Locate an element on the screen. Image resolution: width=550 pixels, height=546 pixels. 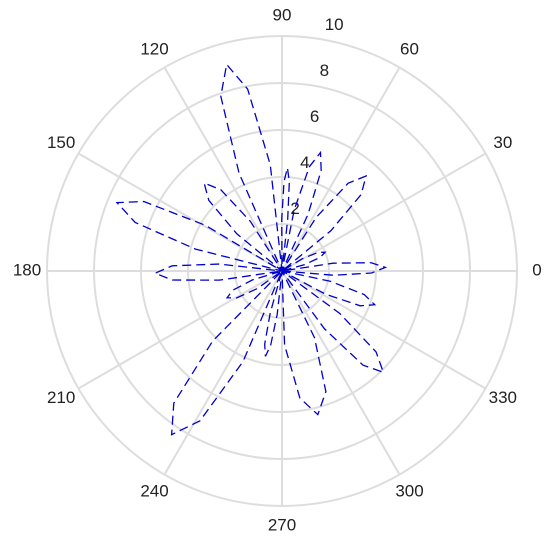
theta-tick-label: 120 is located at coordinates (154, 49).